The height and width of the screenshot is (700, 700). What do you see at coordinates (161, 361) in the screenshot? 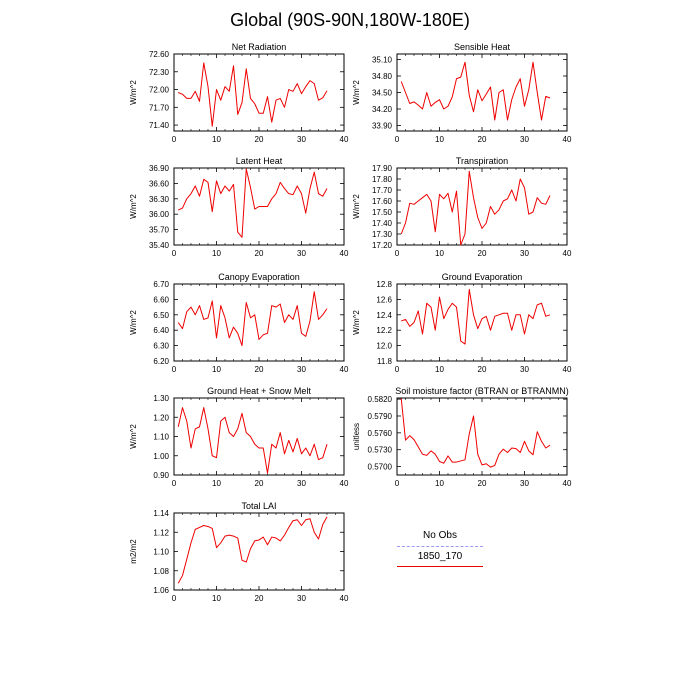
I see `y-tick-label: 6.20` at bounding box center [161, 361].